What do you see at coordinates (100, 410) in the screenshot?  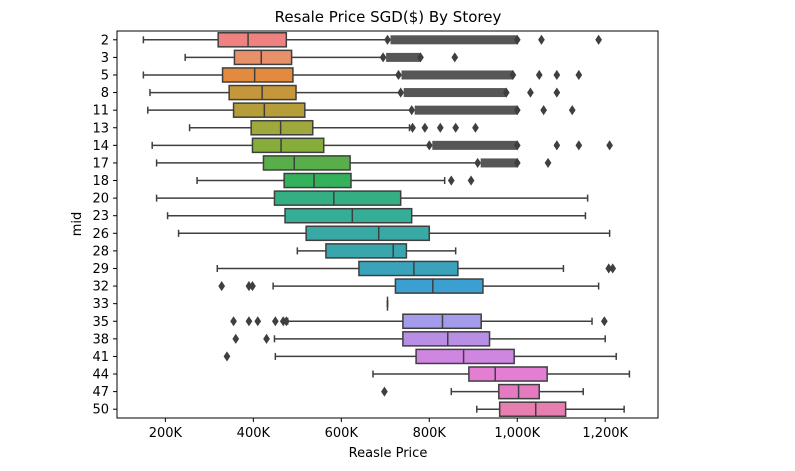 I see `y-tick-label-50: 50` at bounding box center [100, 410].